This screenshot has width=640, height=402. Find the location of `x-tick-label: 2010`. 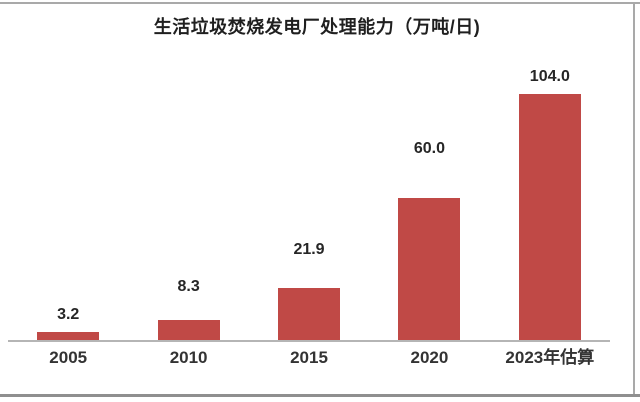

x-tick-label: 2010 is located at coordinates (188, 357).